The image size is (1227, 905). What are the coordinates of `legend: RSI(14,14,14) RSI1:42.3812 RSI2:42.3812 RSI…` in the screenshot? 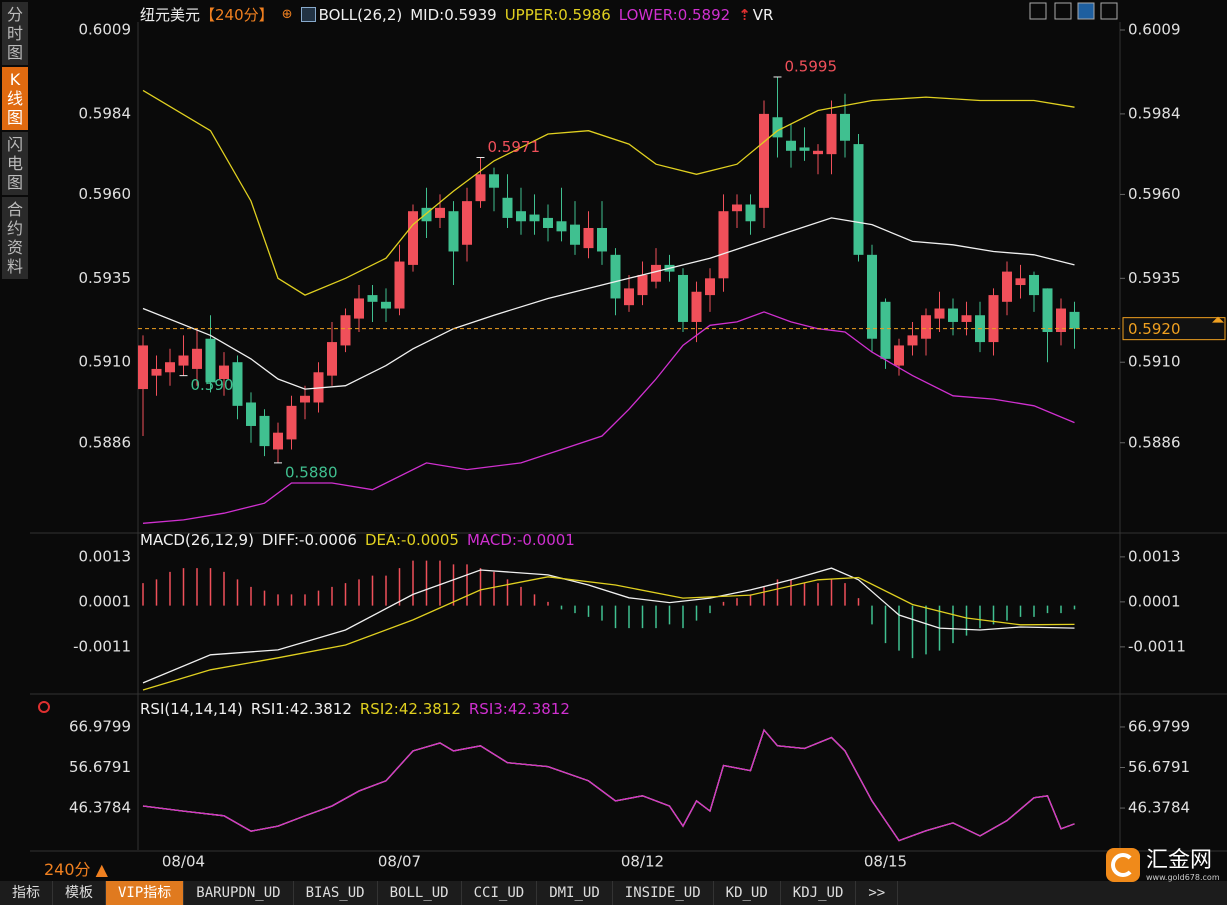 It's located at (355, 709).